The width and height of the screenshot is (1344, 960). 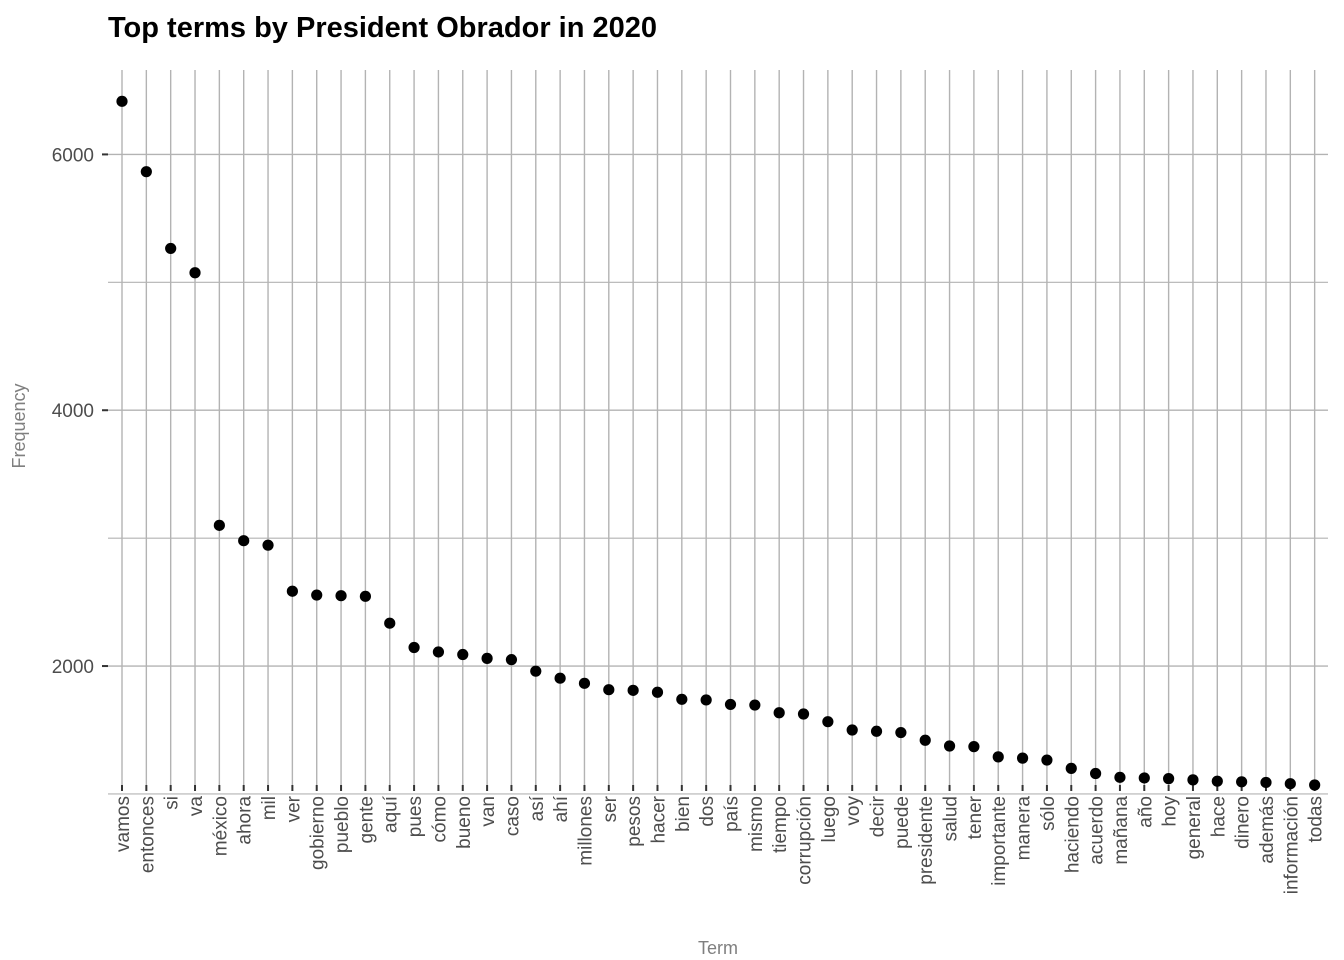 I want to click on chart-title: Top terms by President Obrador in 2020, so click(x=382, y=28).